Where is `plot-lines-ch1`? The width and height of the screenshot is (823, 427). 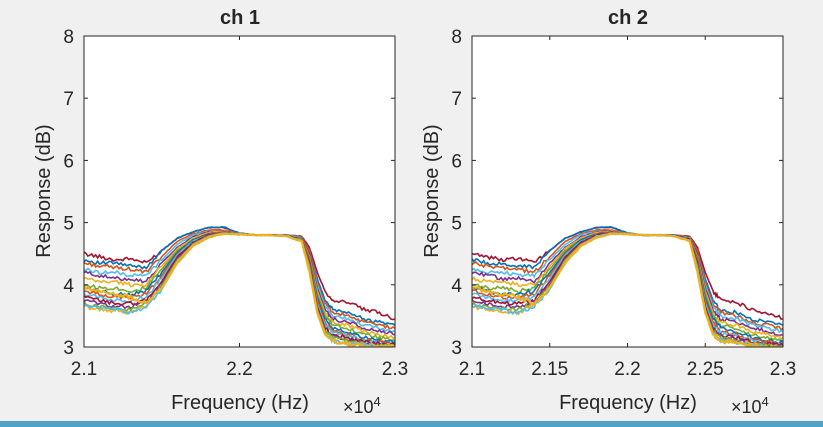 plot-lines-ch1 is located at coordinates (239, 286).